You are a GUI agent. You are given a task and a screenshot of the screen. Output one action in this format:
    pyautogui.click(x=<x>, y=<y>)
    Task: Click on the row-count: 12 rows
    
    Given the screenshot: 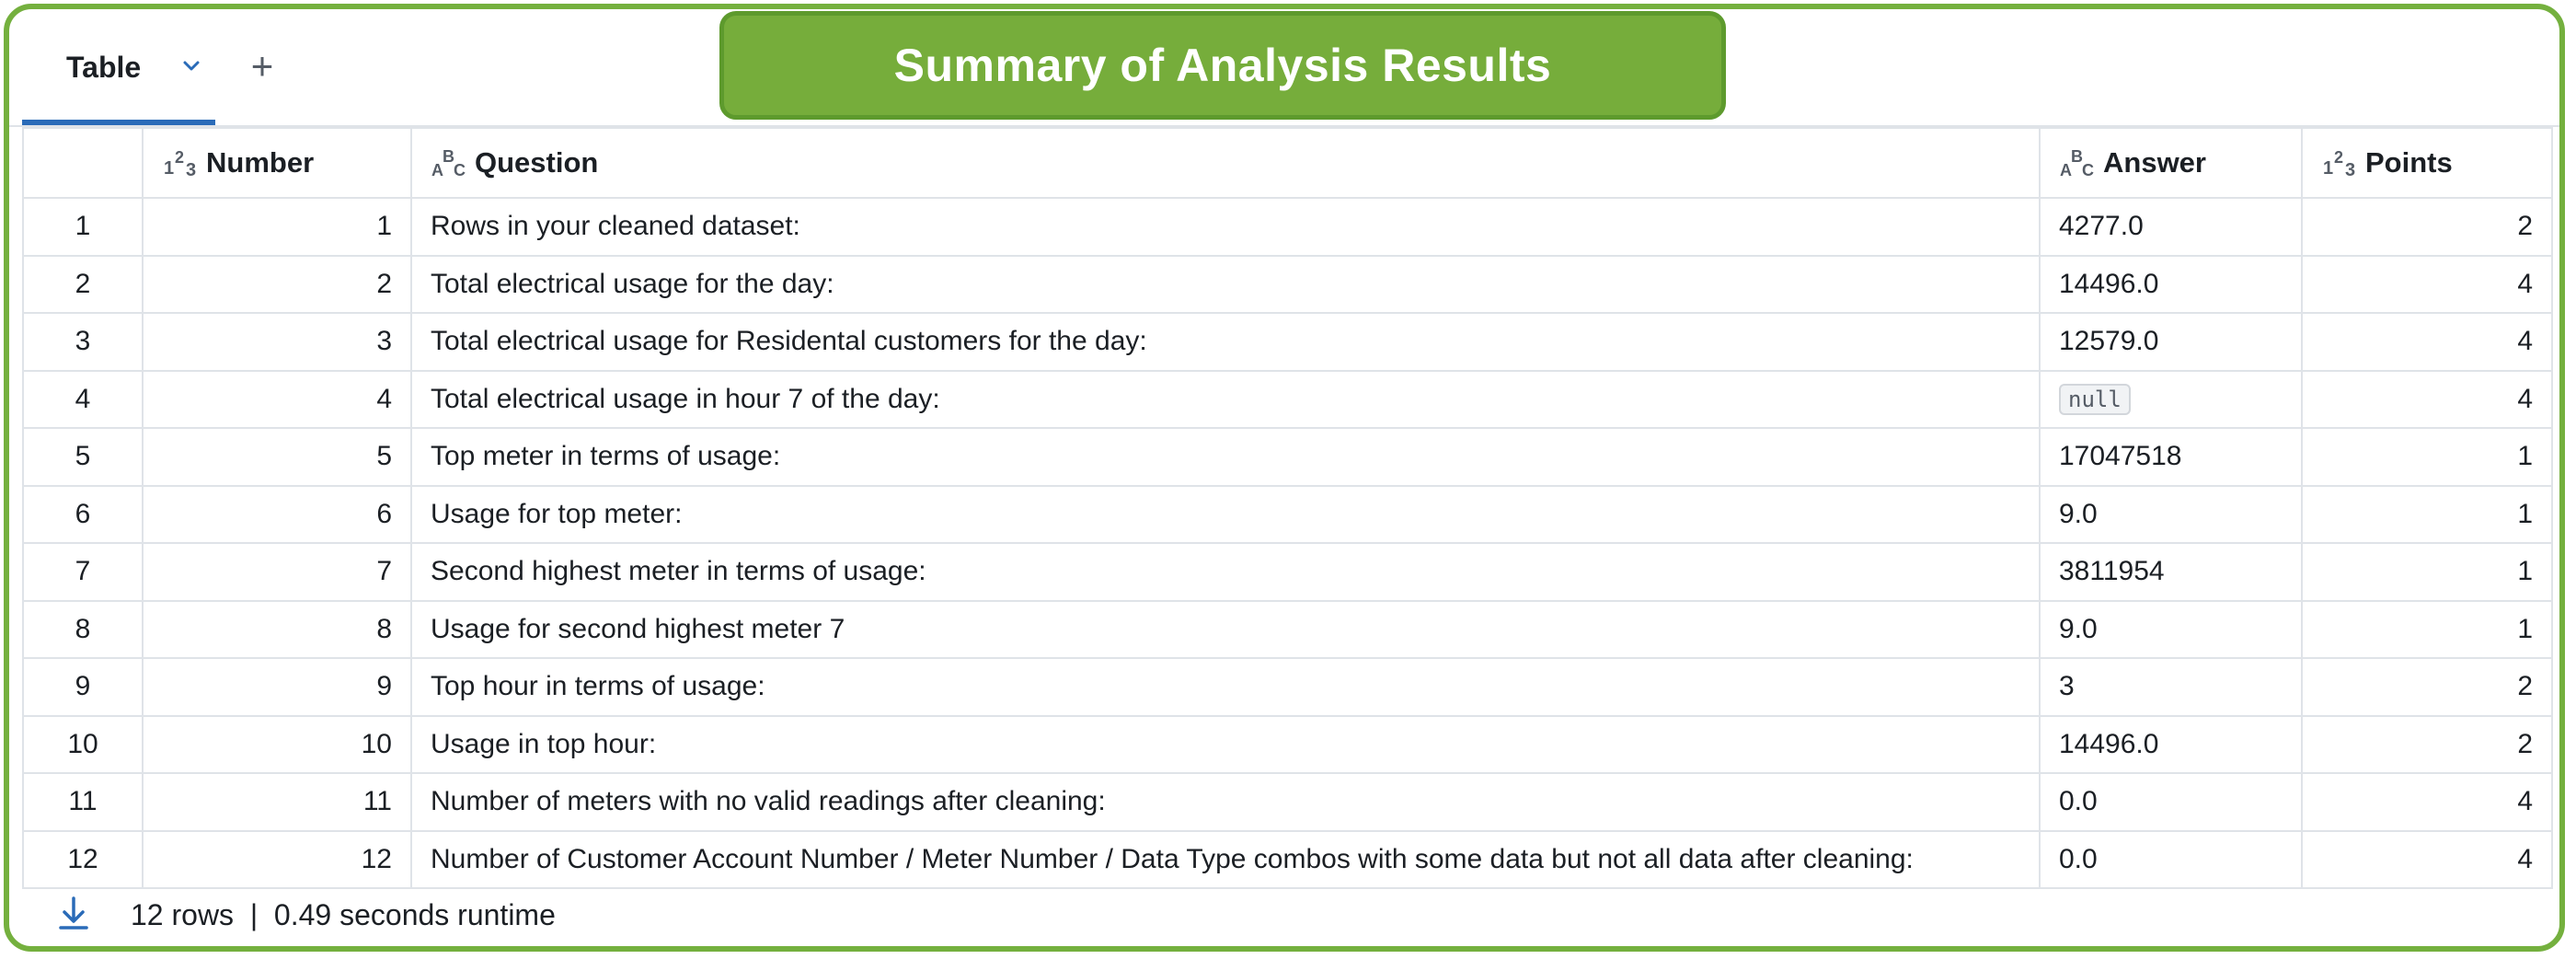 What is the action you would take?
    pyautogui.click(x=183, y=914)
    